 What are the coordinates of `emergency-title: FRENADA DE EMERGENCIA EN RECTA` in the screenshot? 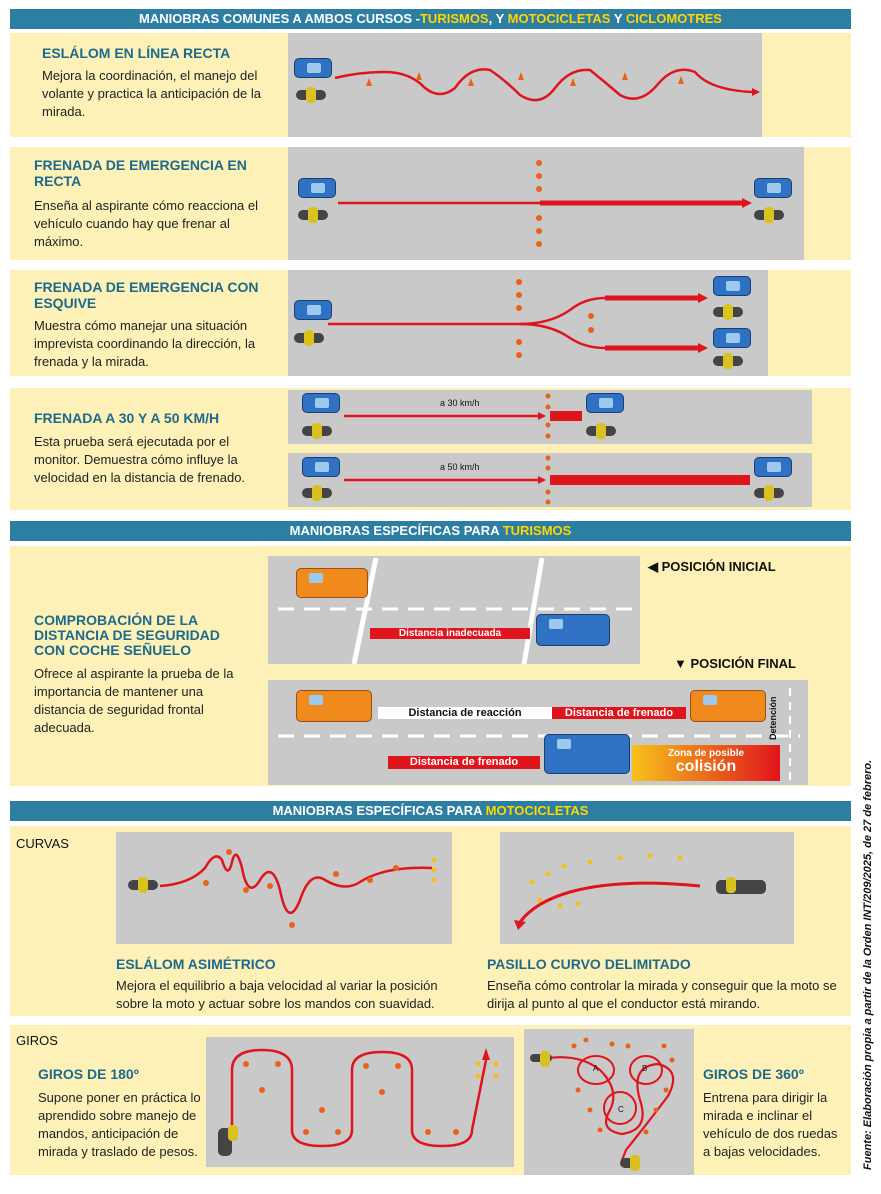 It's located at (140, 173).